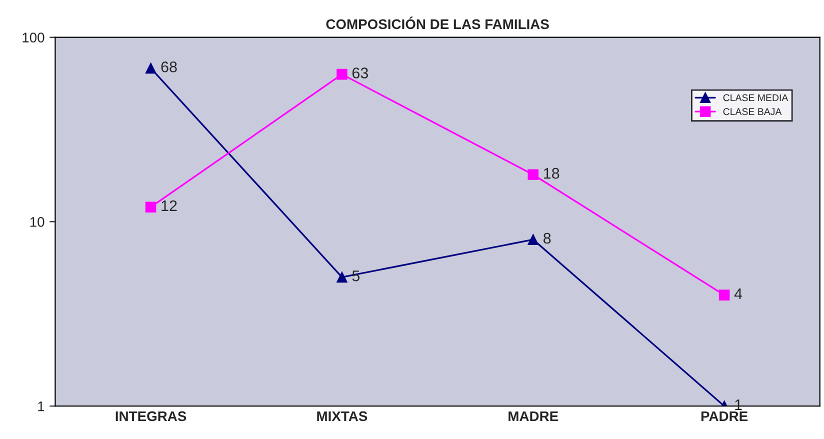 This screenshot has height=439, width=824. What do you see at coordinates (33, 37) in the screenshot?
I see `y-tick-label: 100` at bounding box center [33, 37].